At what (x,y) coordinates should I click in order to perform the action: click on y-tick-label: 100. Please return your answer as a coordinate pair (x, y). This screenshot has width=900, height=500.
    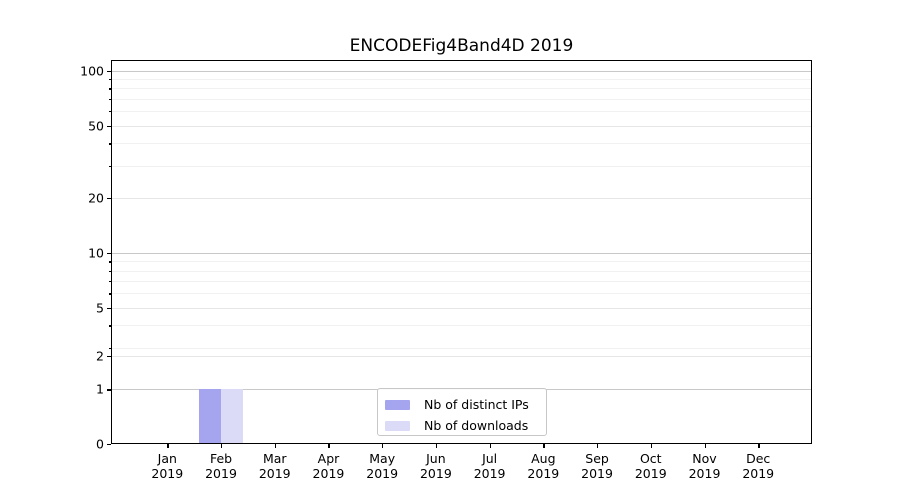
    Looking at the image, I should click on (92, 71).